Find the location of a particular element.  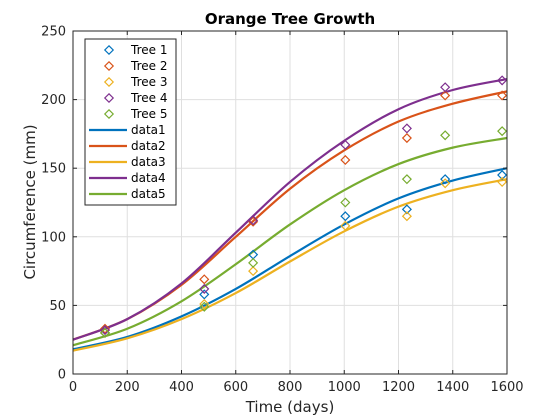

legend-entry: data3 is located at coordinates (148, 162).